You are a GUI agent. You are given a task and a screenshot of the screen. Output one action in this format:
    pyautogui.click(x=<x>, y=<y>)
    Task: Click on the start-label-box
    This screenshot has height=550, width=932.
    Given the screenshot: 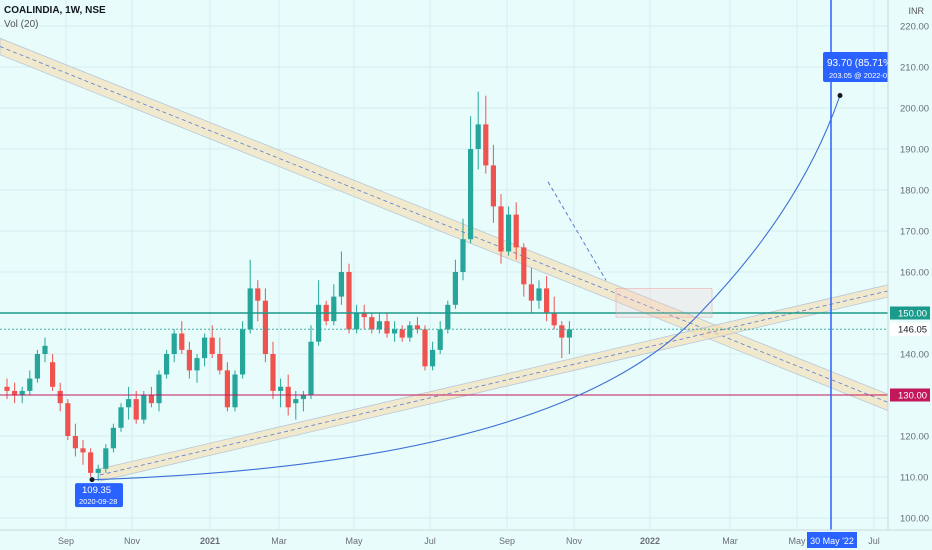 What is the action you would take?
    pyautogui.click(x=99, y=495)
    